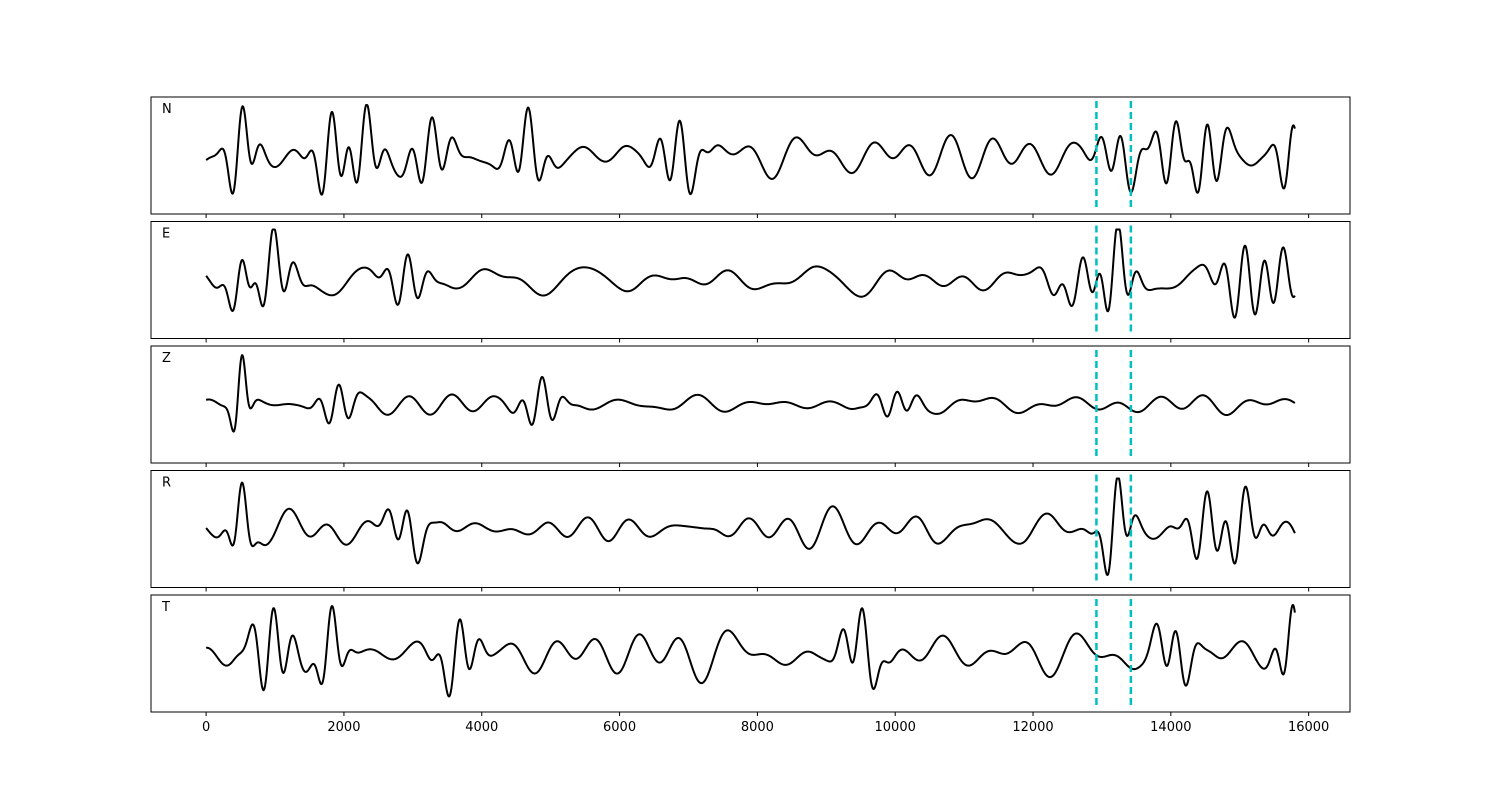  I want to click on x-tick-label: 16000, so click(1308, 727).